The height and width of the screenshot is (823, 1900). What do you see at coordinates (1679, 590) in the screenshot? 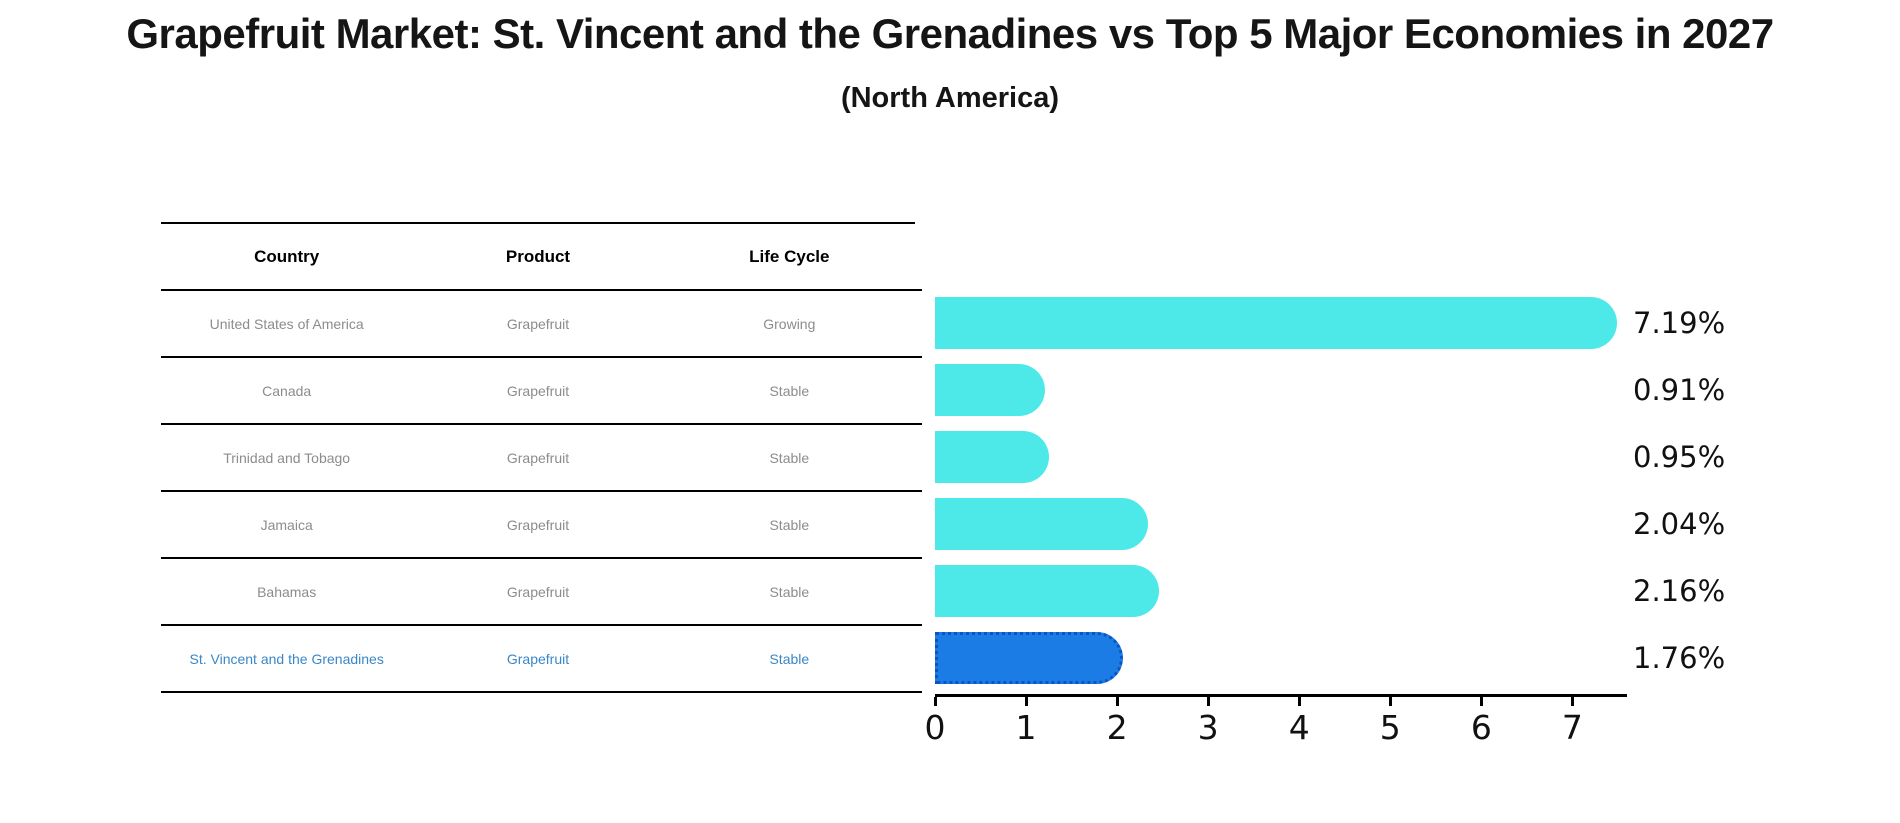
I see `bar-value-label: 2.16%` at bounding box center [1679, 590].